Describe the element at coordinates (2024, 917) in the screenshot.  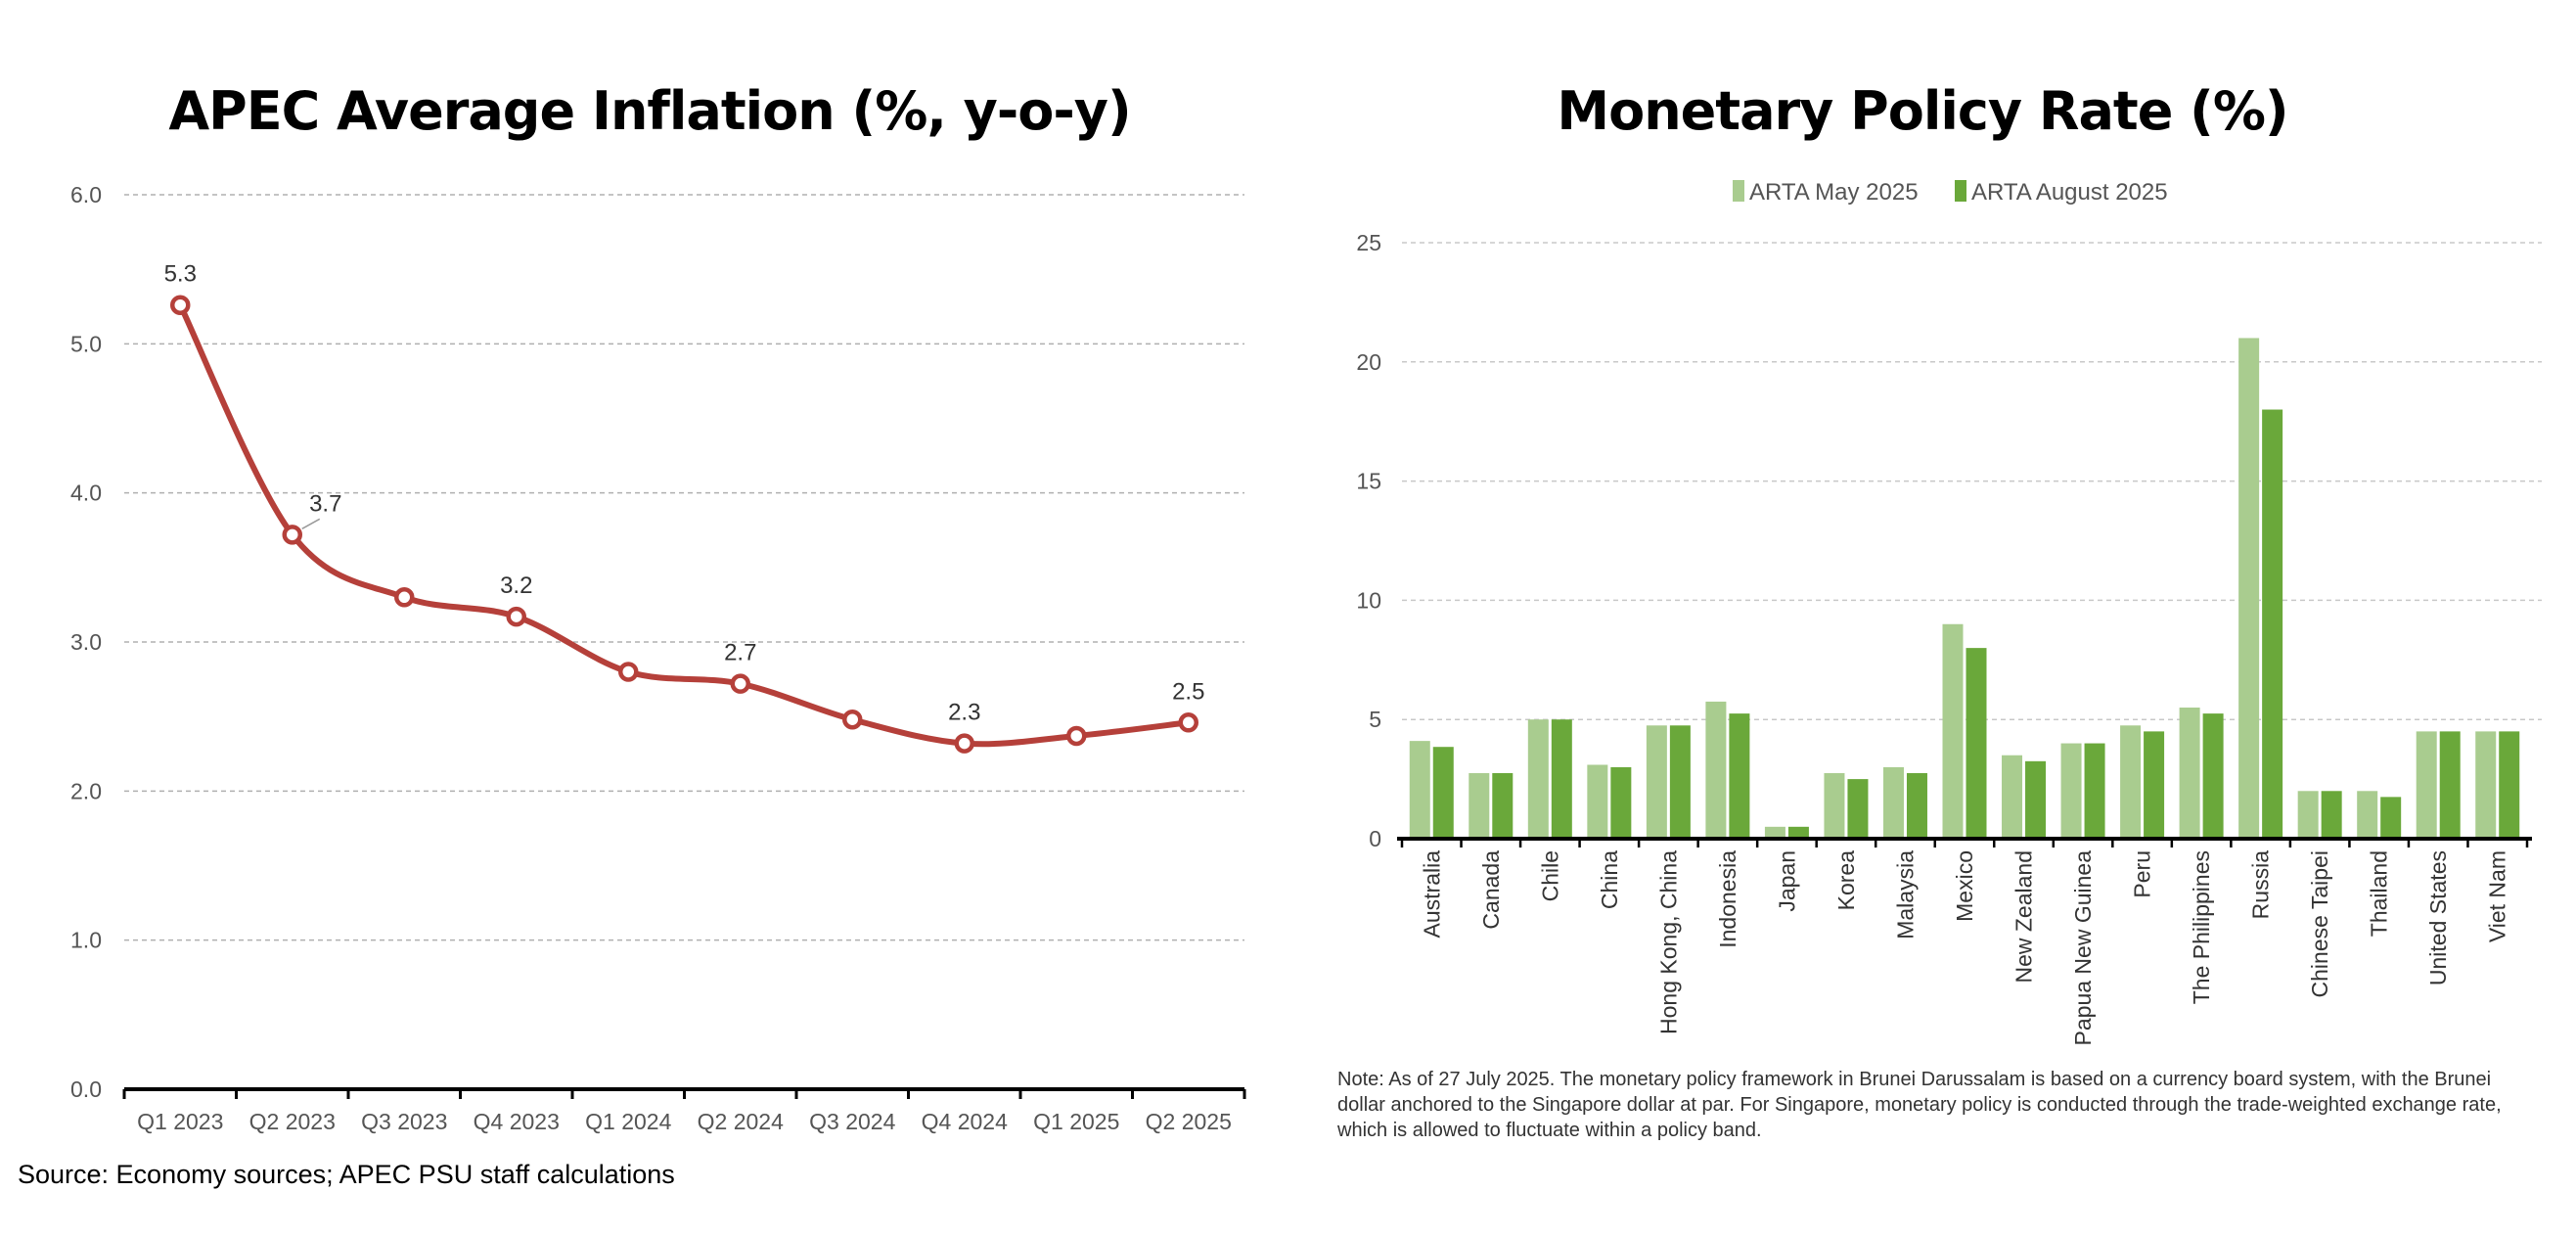
I see `x-category-label: New Zealand` at that location.